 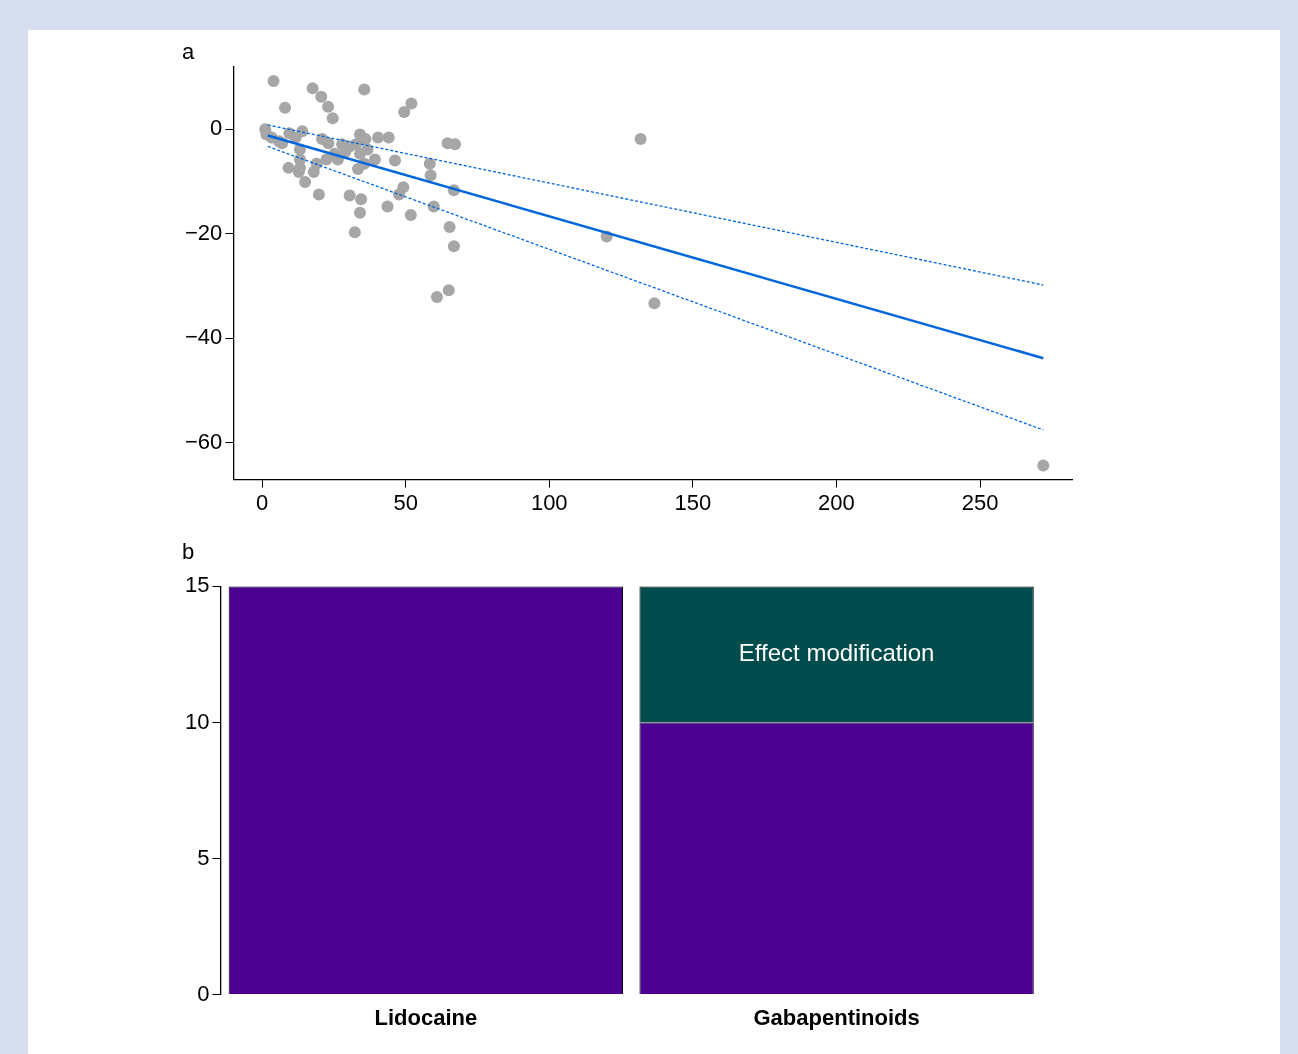 I want to click on x-tick-label: 200, so click(x=836, y=502).